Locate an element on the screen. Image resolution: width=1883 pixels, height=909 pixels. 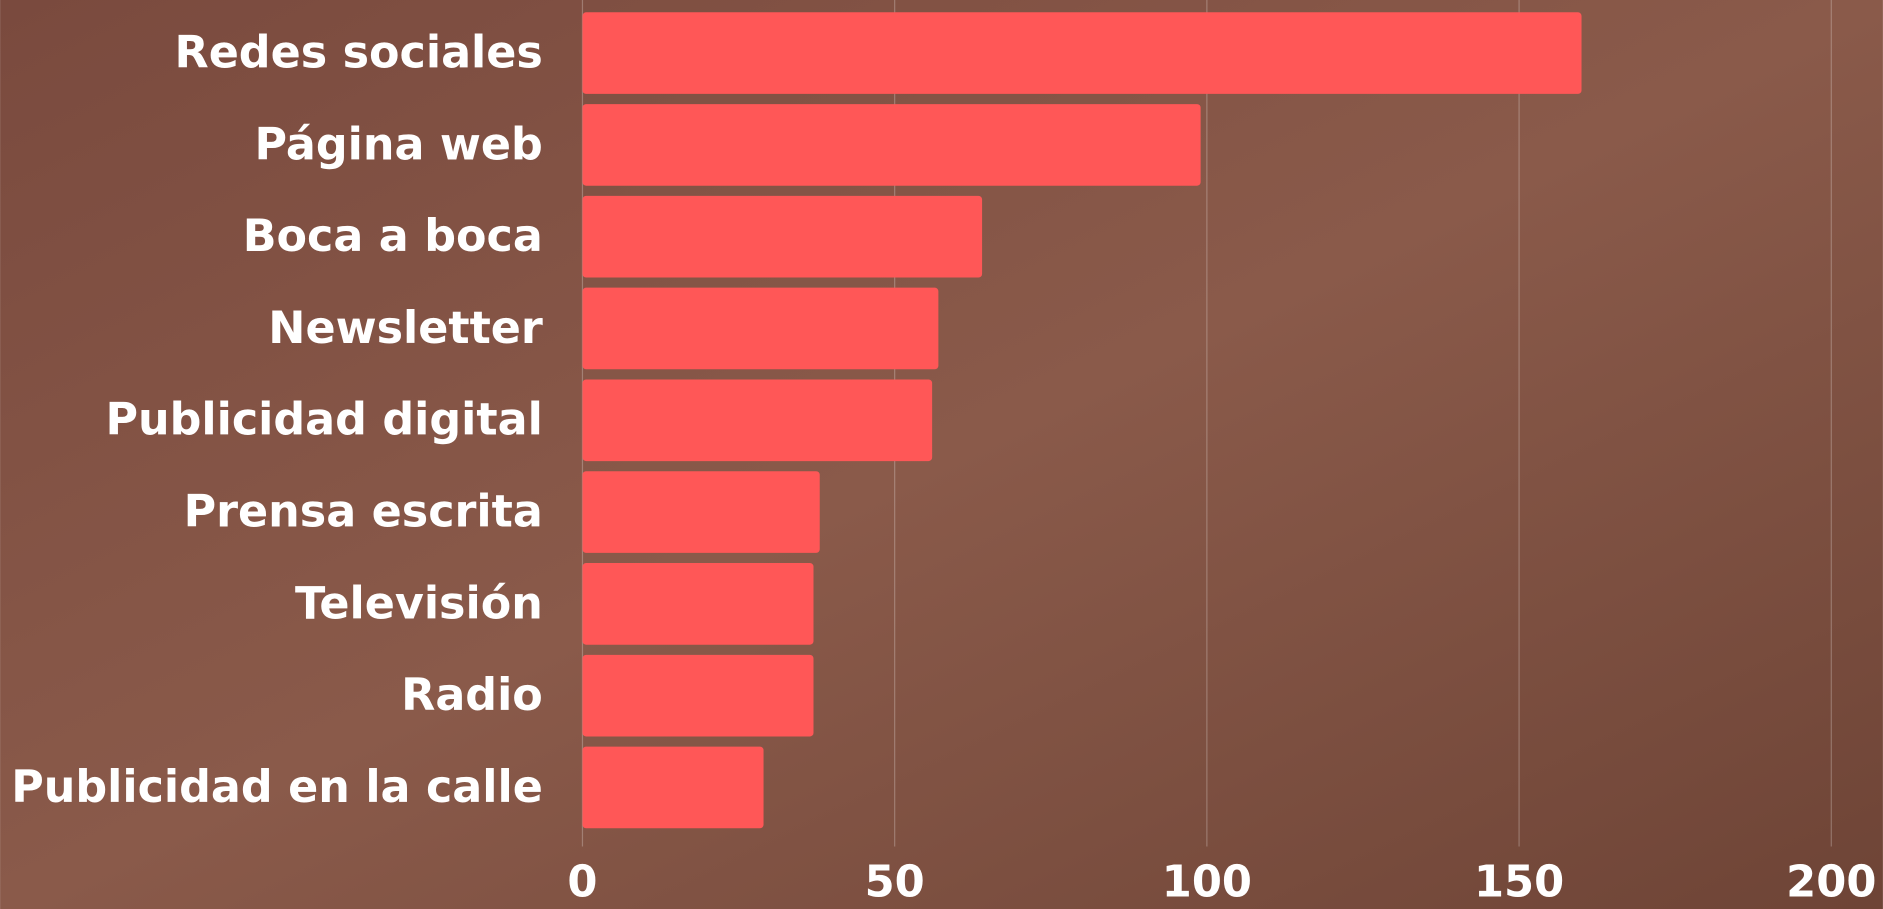
category-label: Redes sociales is located at coordinates (359, 53).